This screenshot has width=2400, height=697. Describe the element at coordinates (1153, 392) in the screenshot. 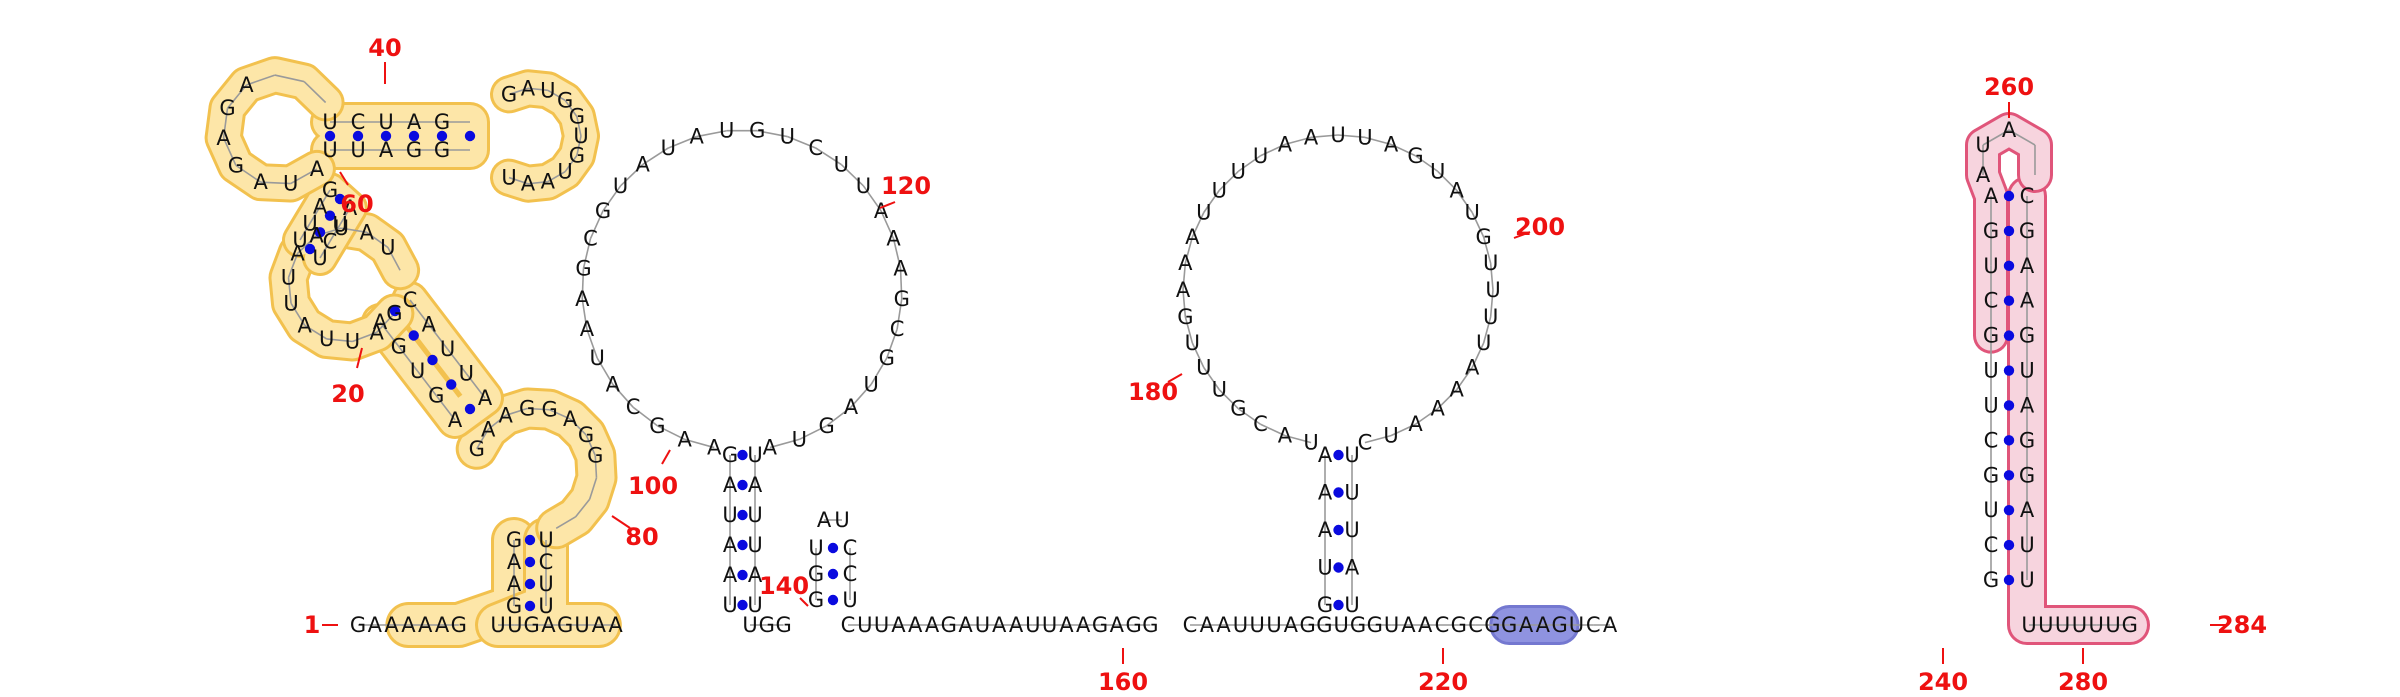

I see `position-label: 180` at that location.